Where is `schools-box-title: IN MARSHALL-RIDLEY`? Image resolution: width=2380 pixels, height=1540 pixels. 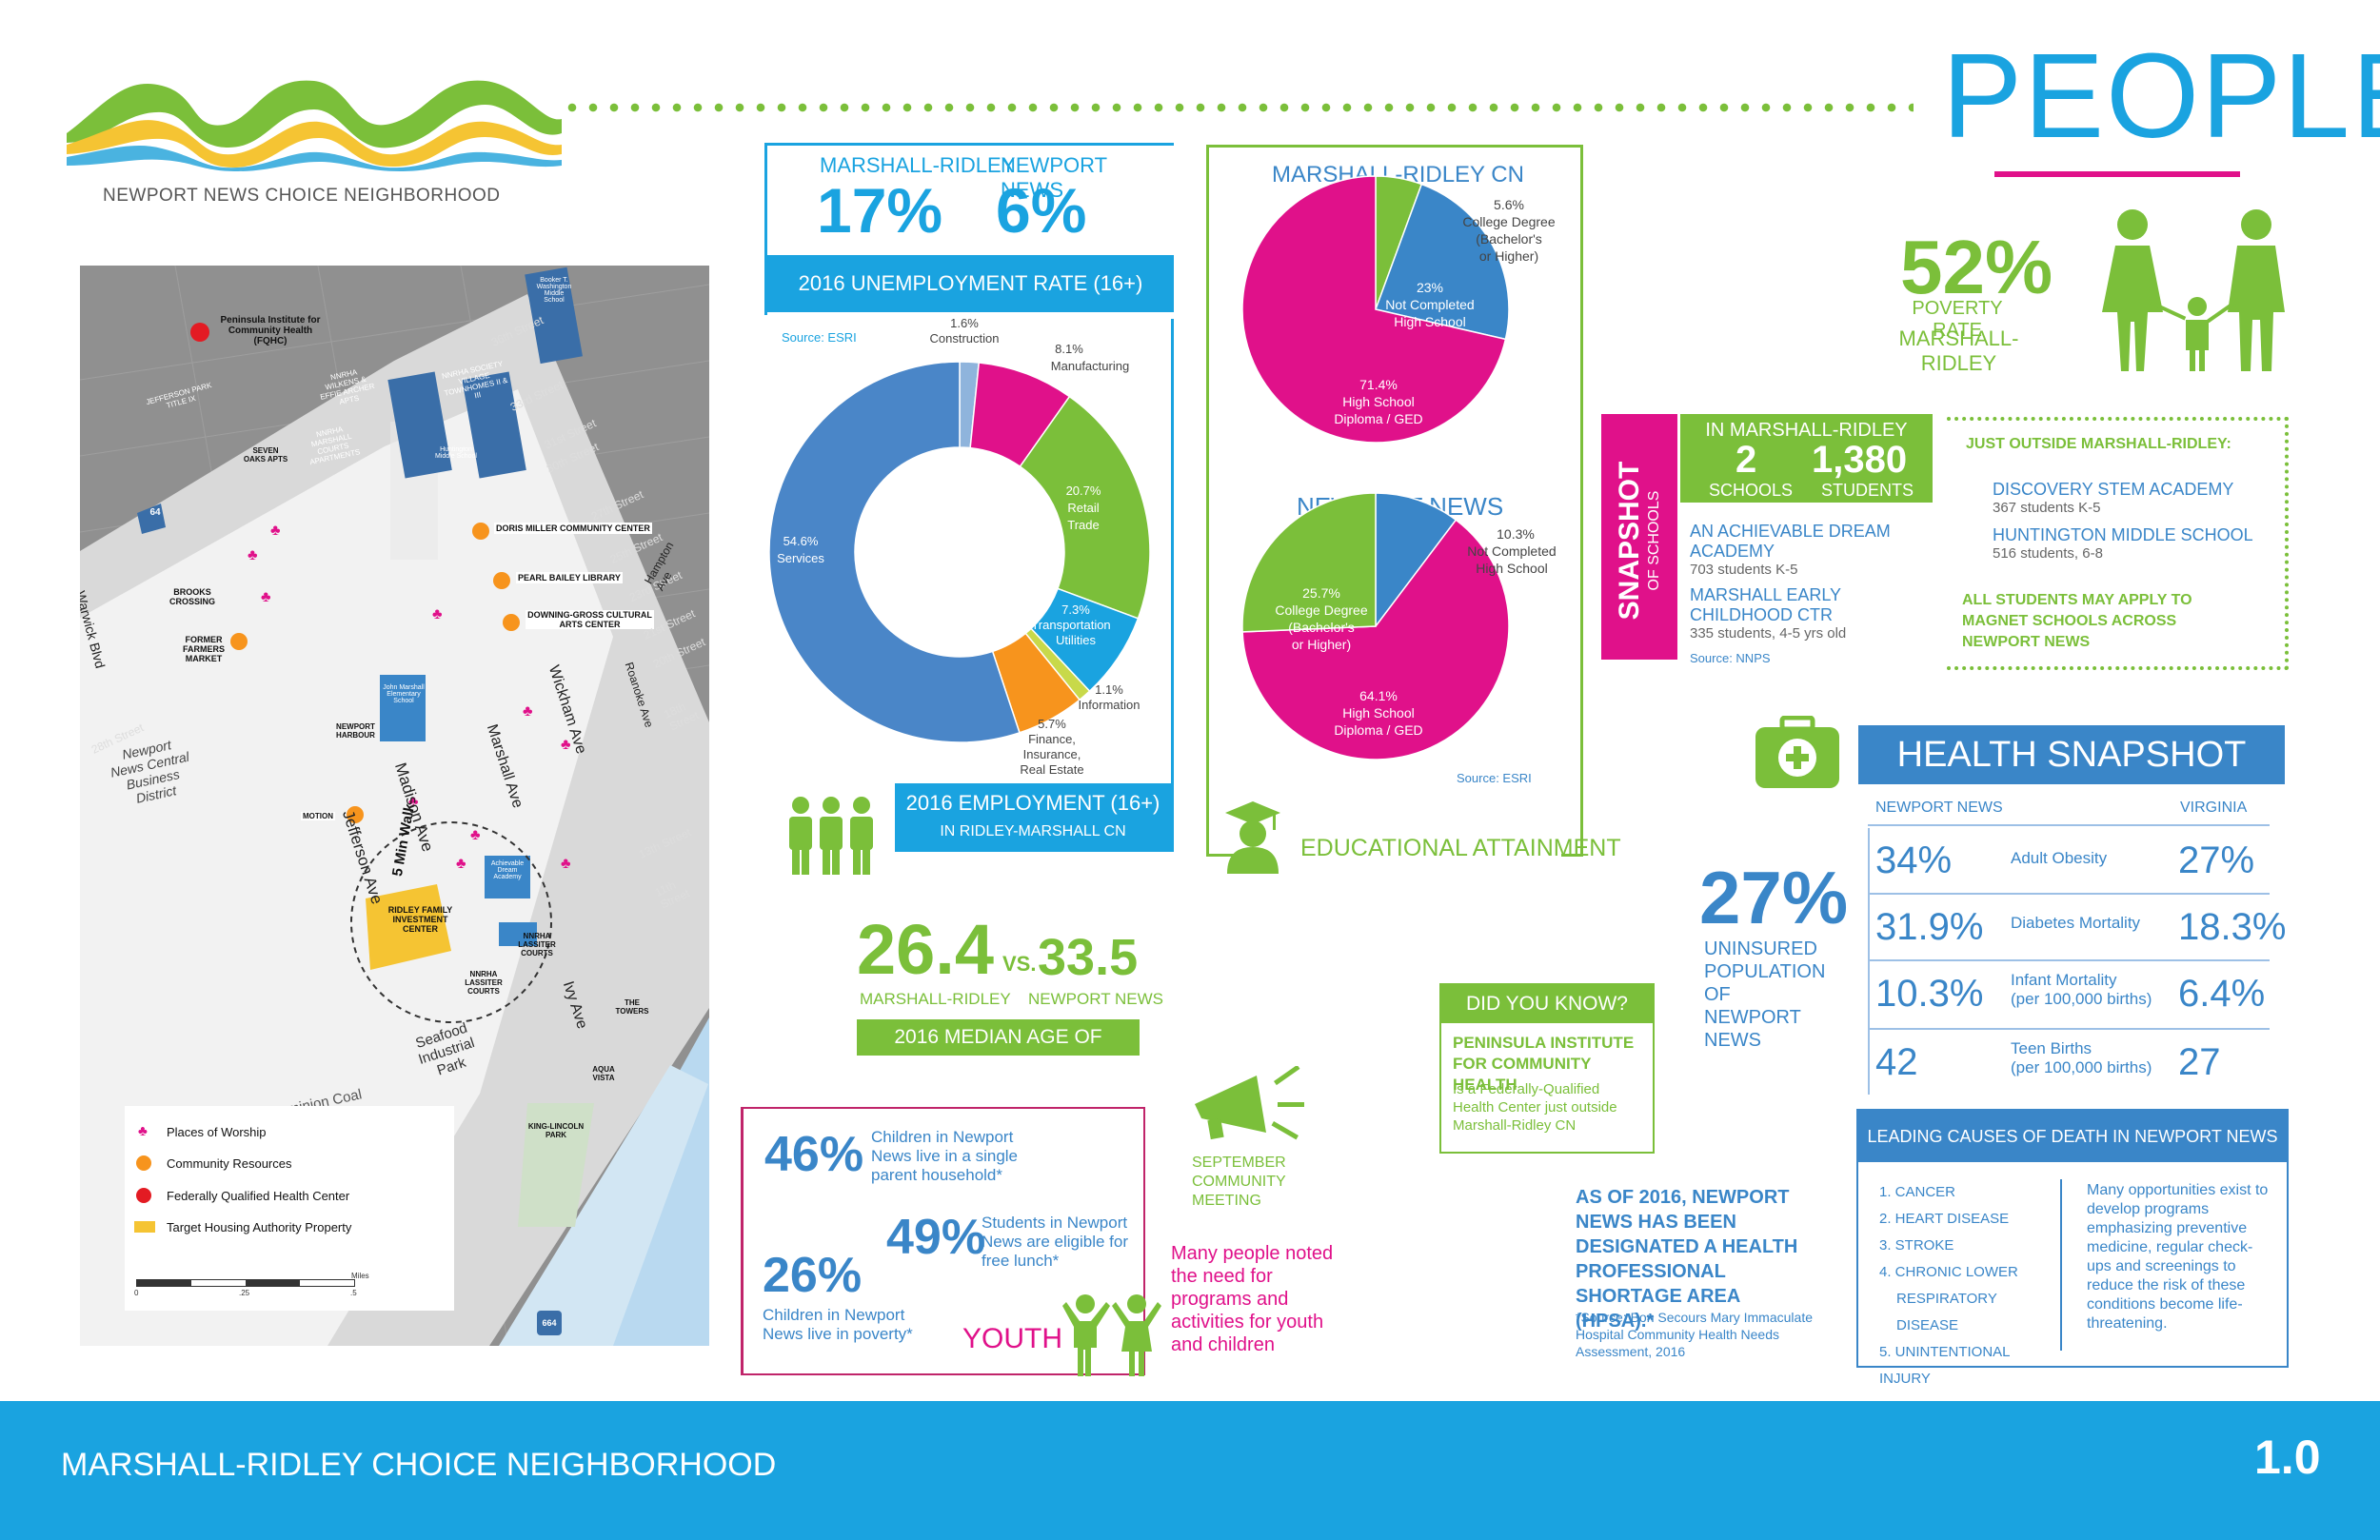 schools-box-title: IN MARSHALL-RIDLEY is located at coordinates (1806, 430).